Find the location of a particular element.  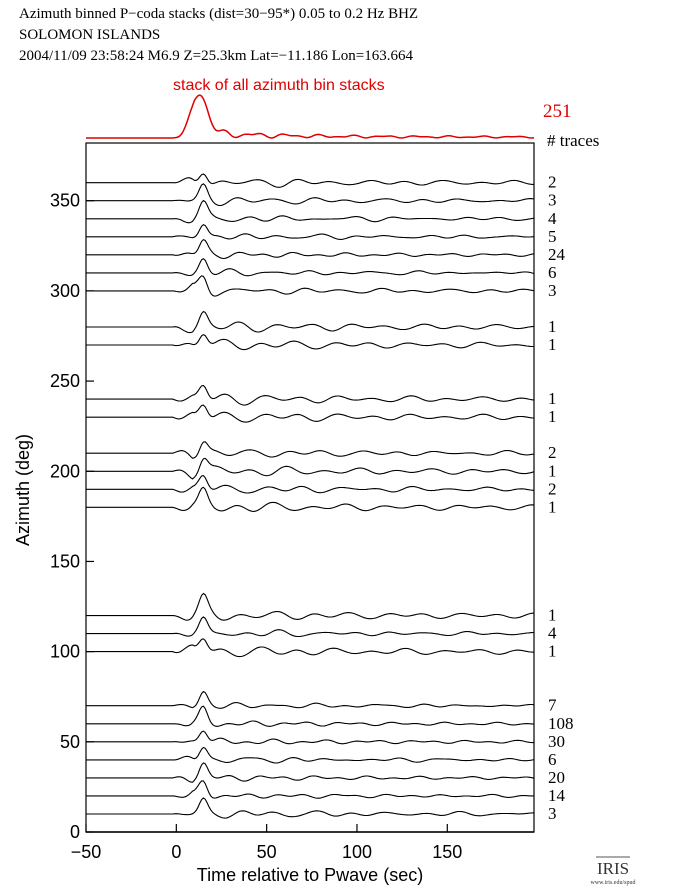

trace-count-az-10: 3 is located at coordinates (552, 813).